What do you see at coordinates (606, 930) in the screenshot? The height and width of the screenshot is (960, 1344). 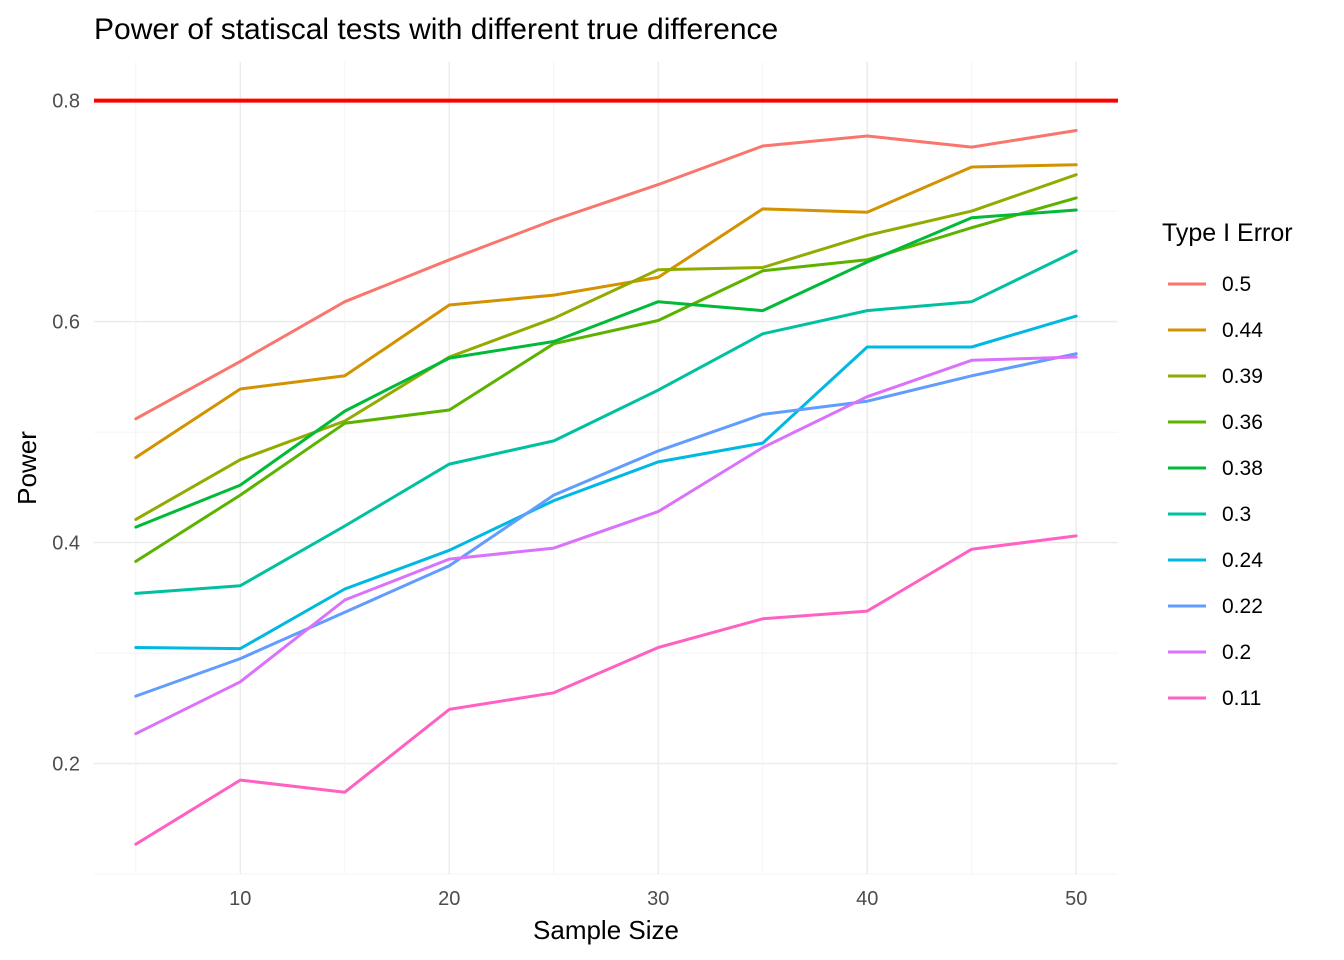 I see `x-axis-title: Sample Size` at bounding box center [606, 930].